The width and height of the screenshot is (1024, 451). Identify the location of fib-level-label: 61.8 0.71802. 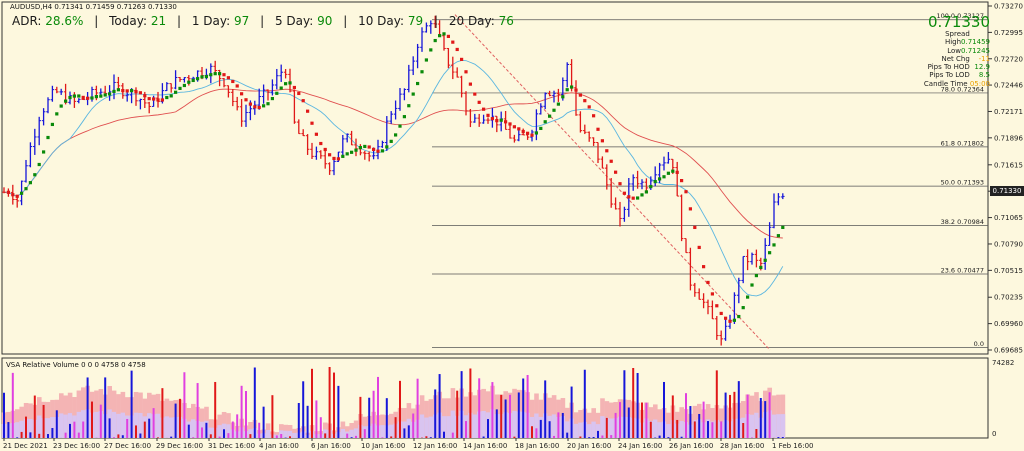
(962, 143).